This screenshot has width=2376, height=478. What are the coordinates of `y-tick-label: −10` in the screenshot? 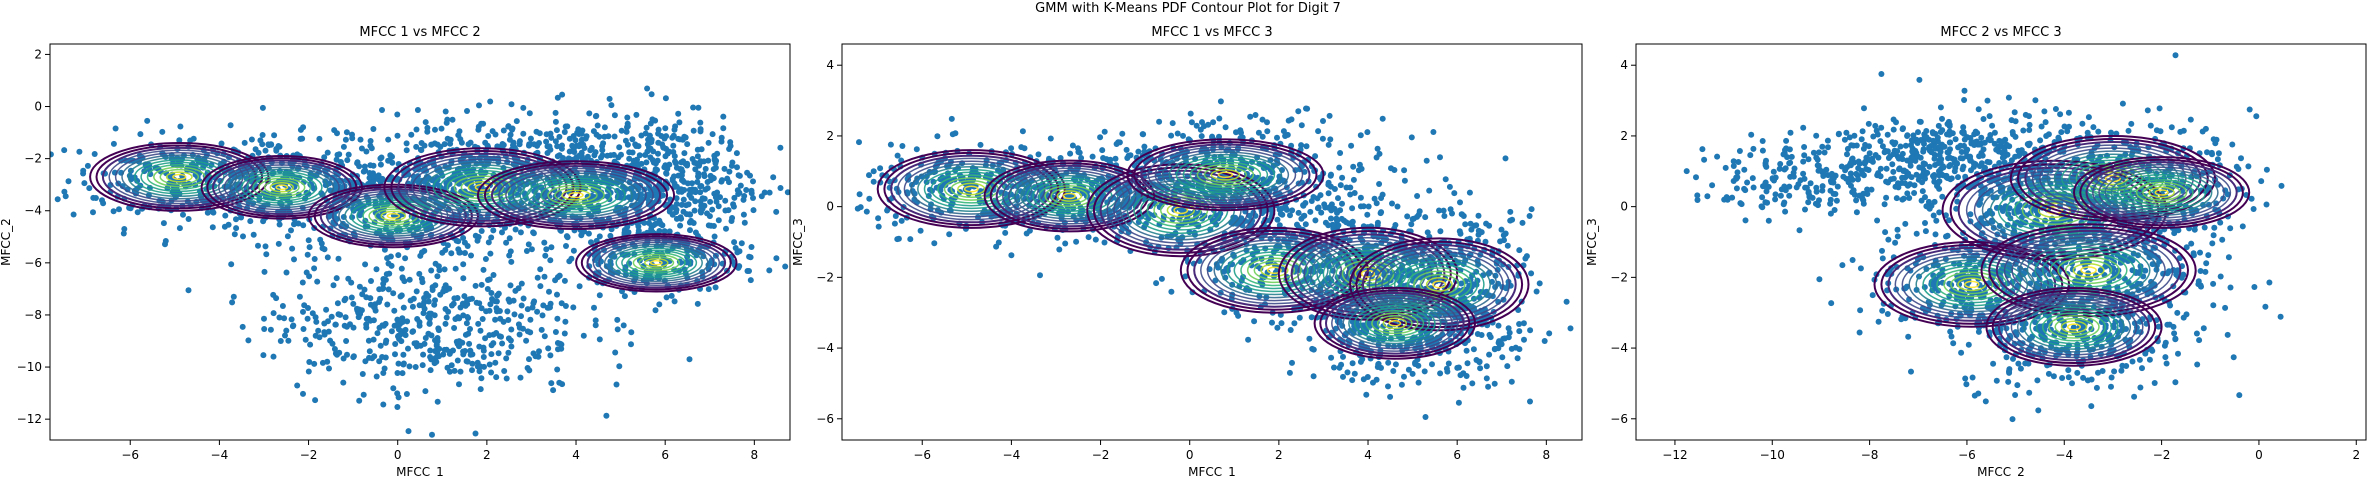 It's located at (29, 367).